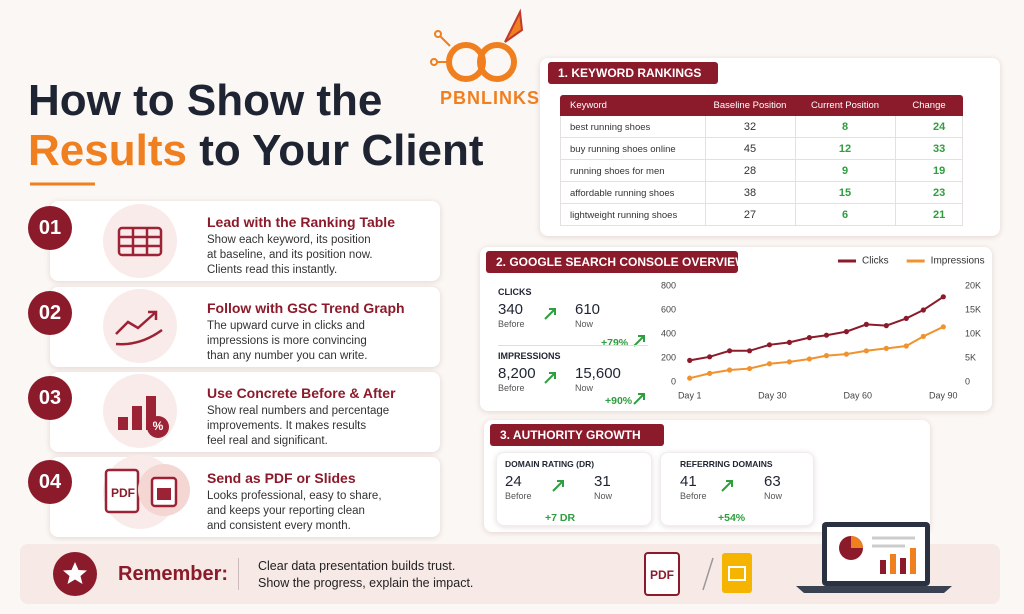 Image resolution: width=1024 pixels, height=614 pixels. I want to click on current-cell: 6, so click(845, 215).